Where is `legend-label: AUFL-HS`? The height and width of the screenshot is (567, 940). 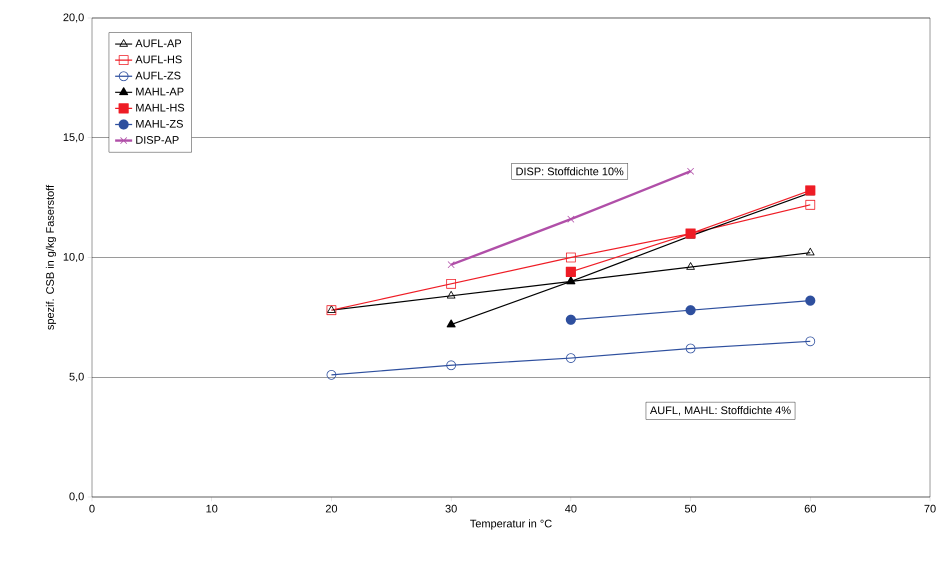 legend-label: AUFL-HS is located at coordinates (158, 60).